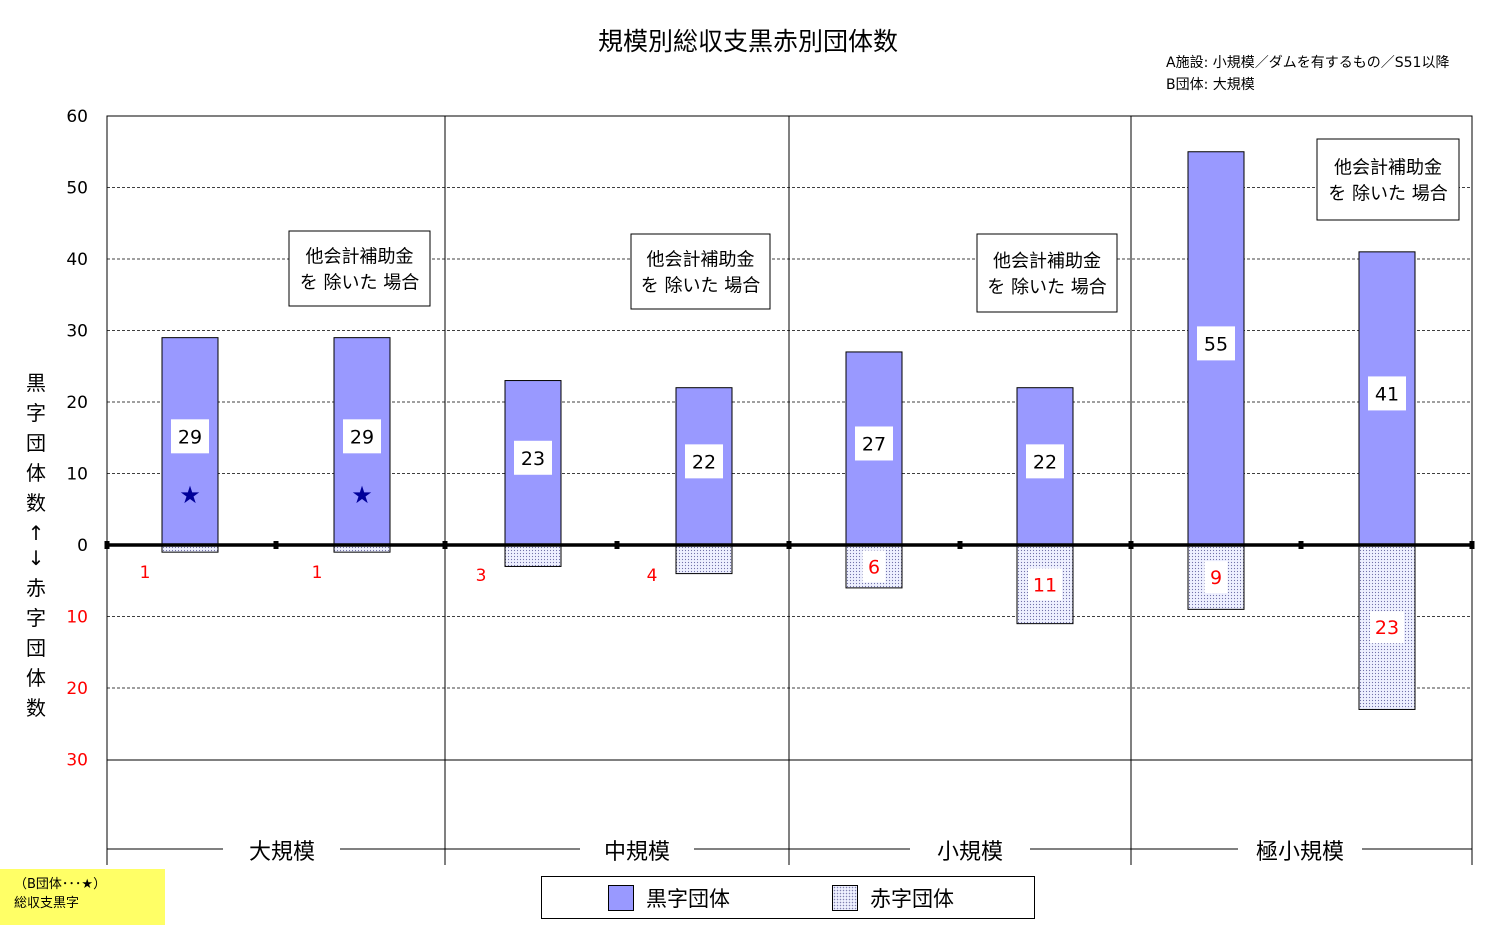  I want to click on group-label: 大規模, so click(282, 852).